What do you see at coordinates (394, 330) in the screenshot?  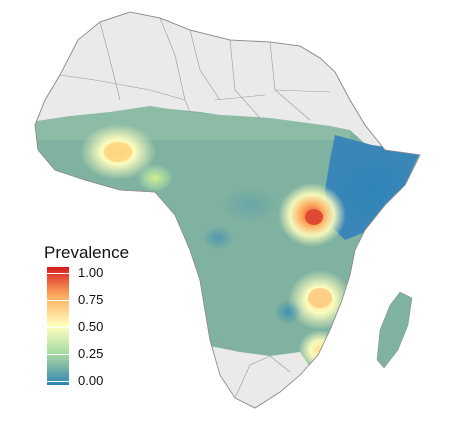 I see `madagascar-island` at bounding box center [394, 330].